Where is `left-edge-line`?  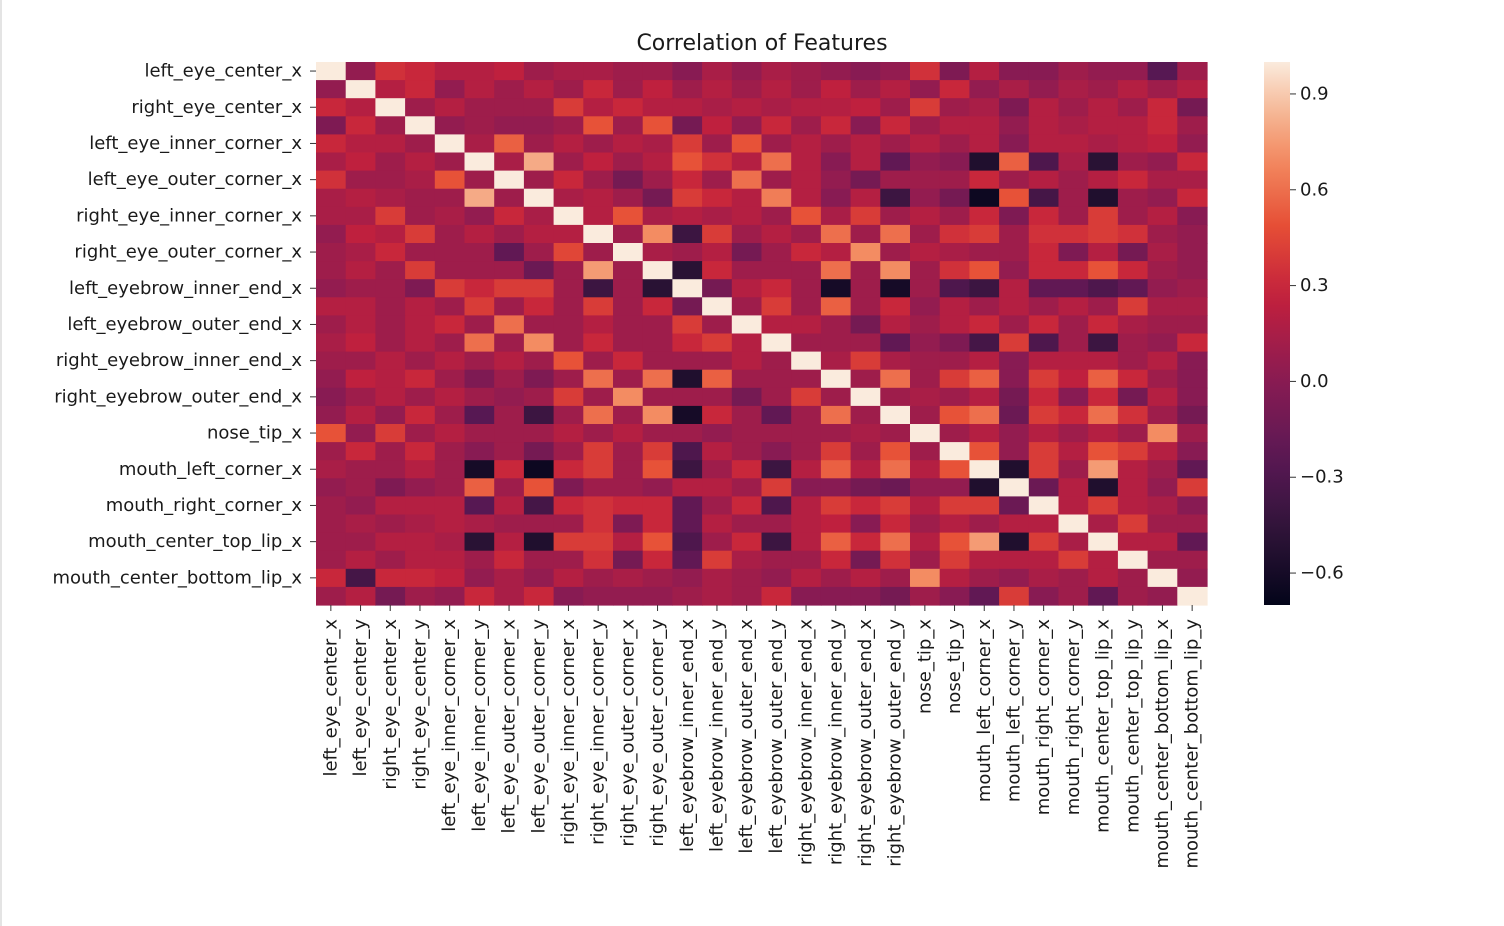
left-edge-line is located at coordinates (1, 463).